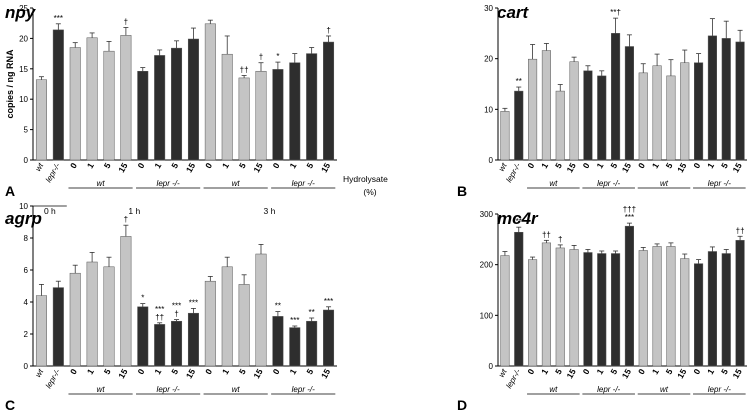 This screenshot has height=420, width=756. Describe the element at coordinates (10, 191) in the screenshot. I see `panel-letter: A` at that location.